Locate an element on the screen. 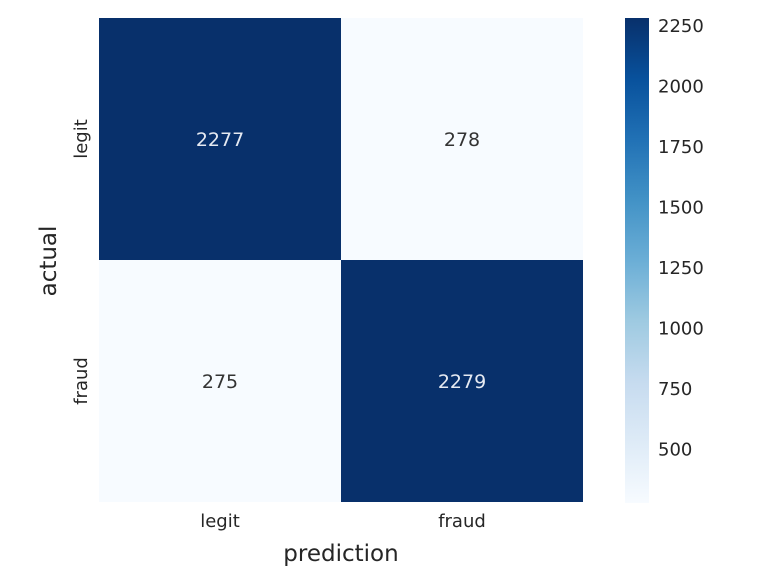 This screenshot has width=758, height=586. colorbar is located at coordinates (637, 260).